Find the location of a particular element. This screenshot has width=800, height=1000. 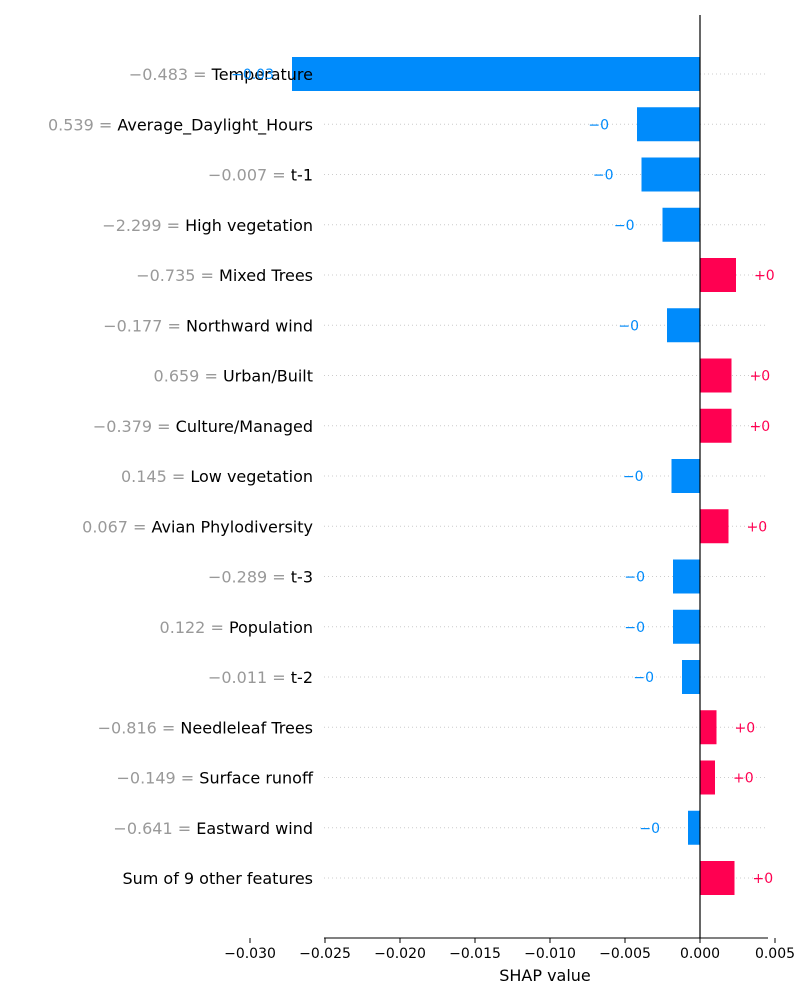

feature-value: −0.007 = is located at coordinates (249, 175).